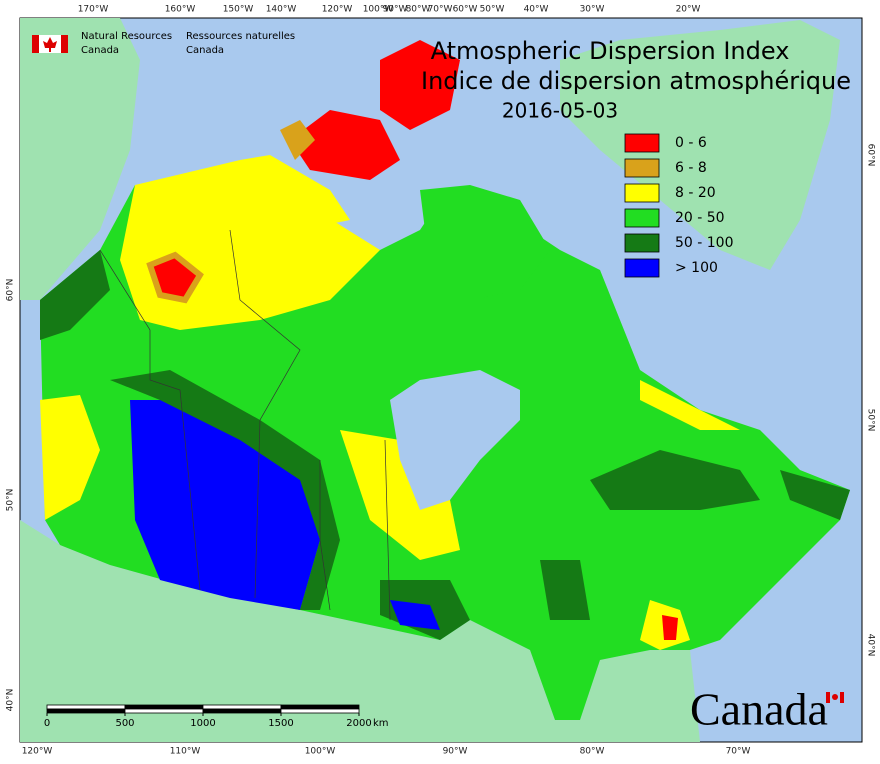 This screenshot has width=880, height=764. What do you see at coordinates (180, 10) in the screenshot?
I see `graticule-label: 160°W` at bounding box center [180, 10].